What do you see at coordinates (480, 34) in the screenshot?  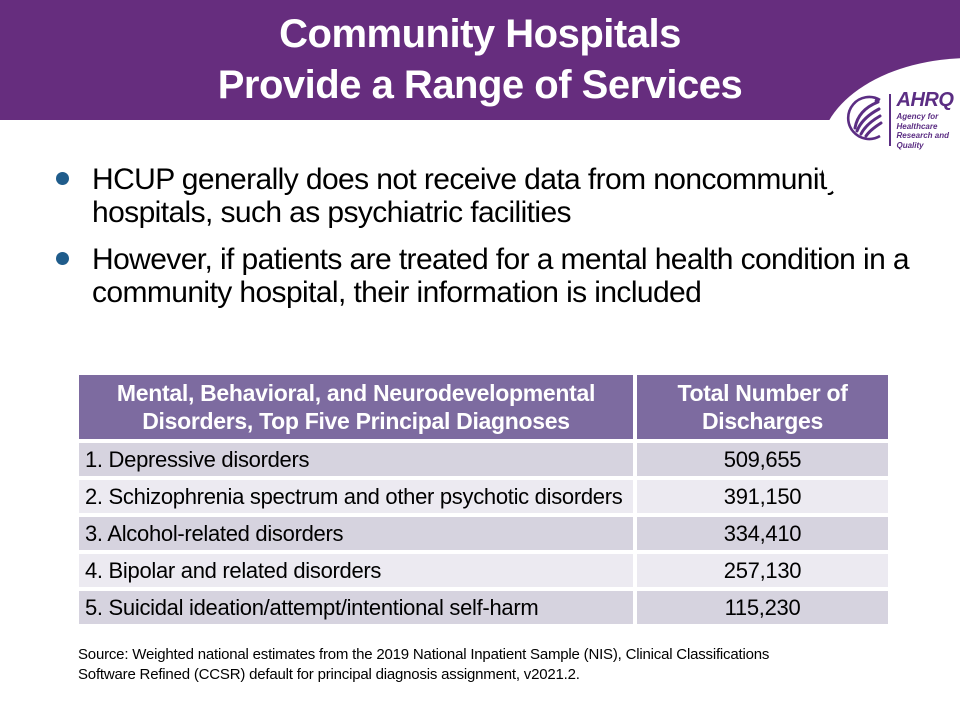 I see `page-title-line1: Community Hospitals` at bounding box center [480, 34].